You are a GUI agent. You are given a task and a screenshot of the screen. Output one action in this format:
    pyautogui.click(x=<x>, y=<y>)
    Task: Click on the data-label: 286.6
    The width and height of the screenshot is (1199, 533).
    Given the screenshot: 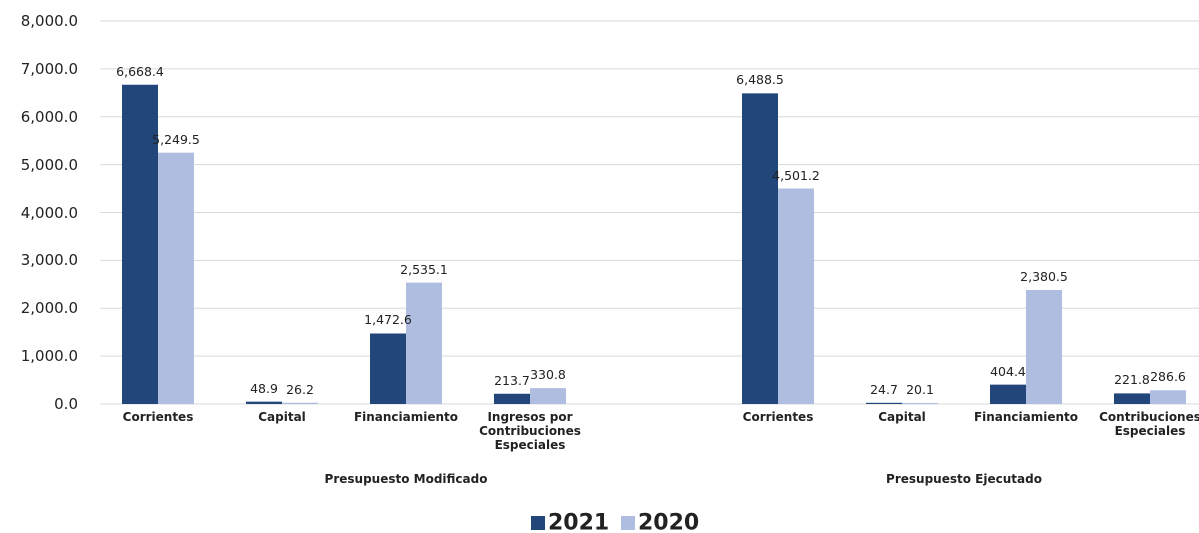 What is the action you would take?
    pyautogui.click(x=1168, y=377)
    